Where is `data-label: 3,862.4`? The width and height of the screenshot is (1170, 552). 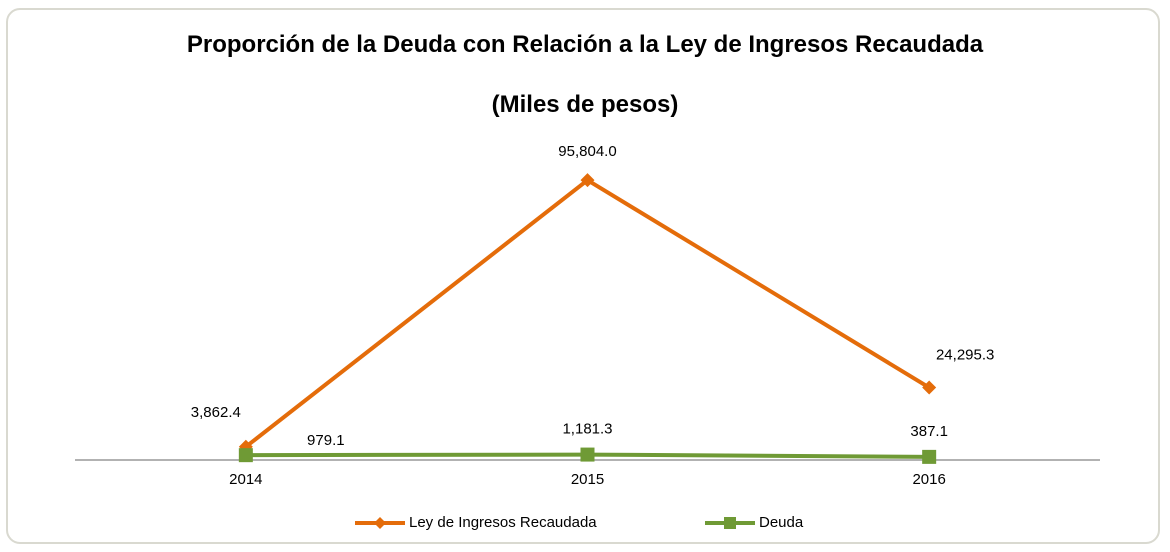
data-label: 3,862.4 is located at coordinates (216, 412).